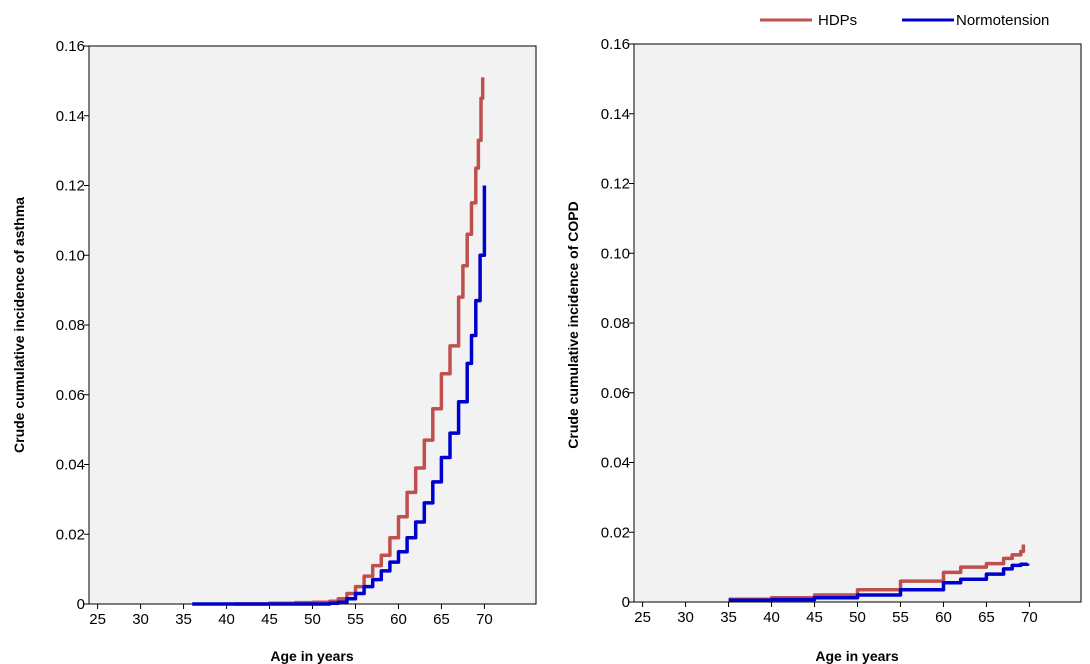  I want to click on y-tick-label-copd: 0.14, so click(615, 114).